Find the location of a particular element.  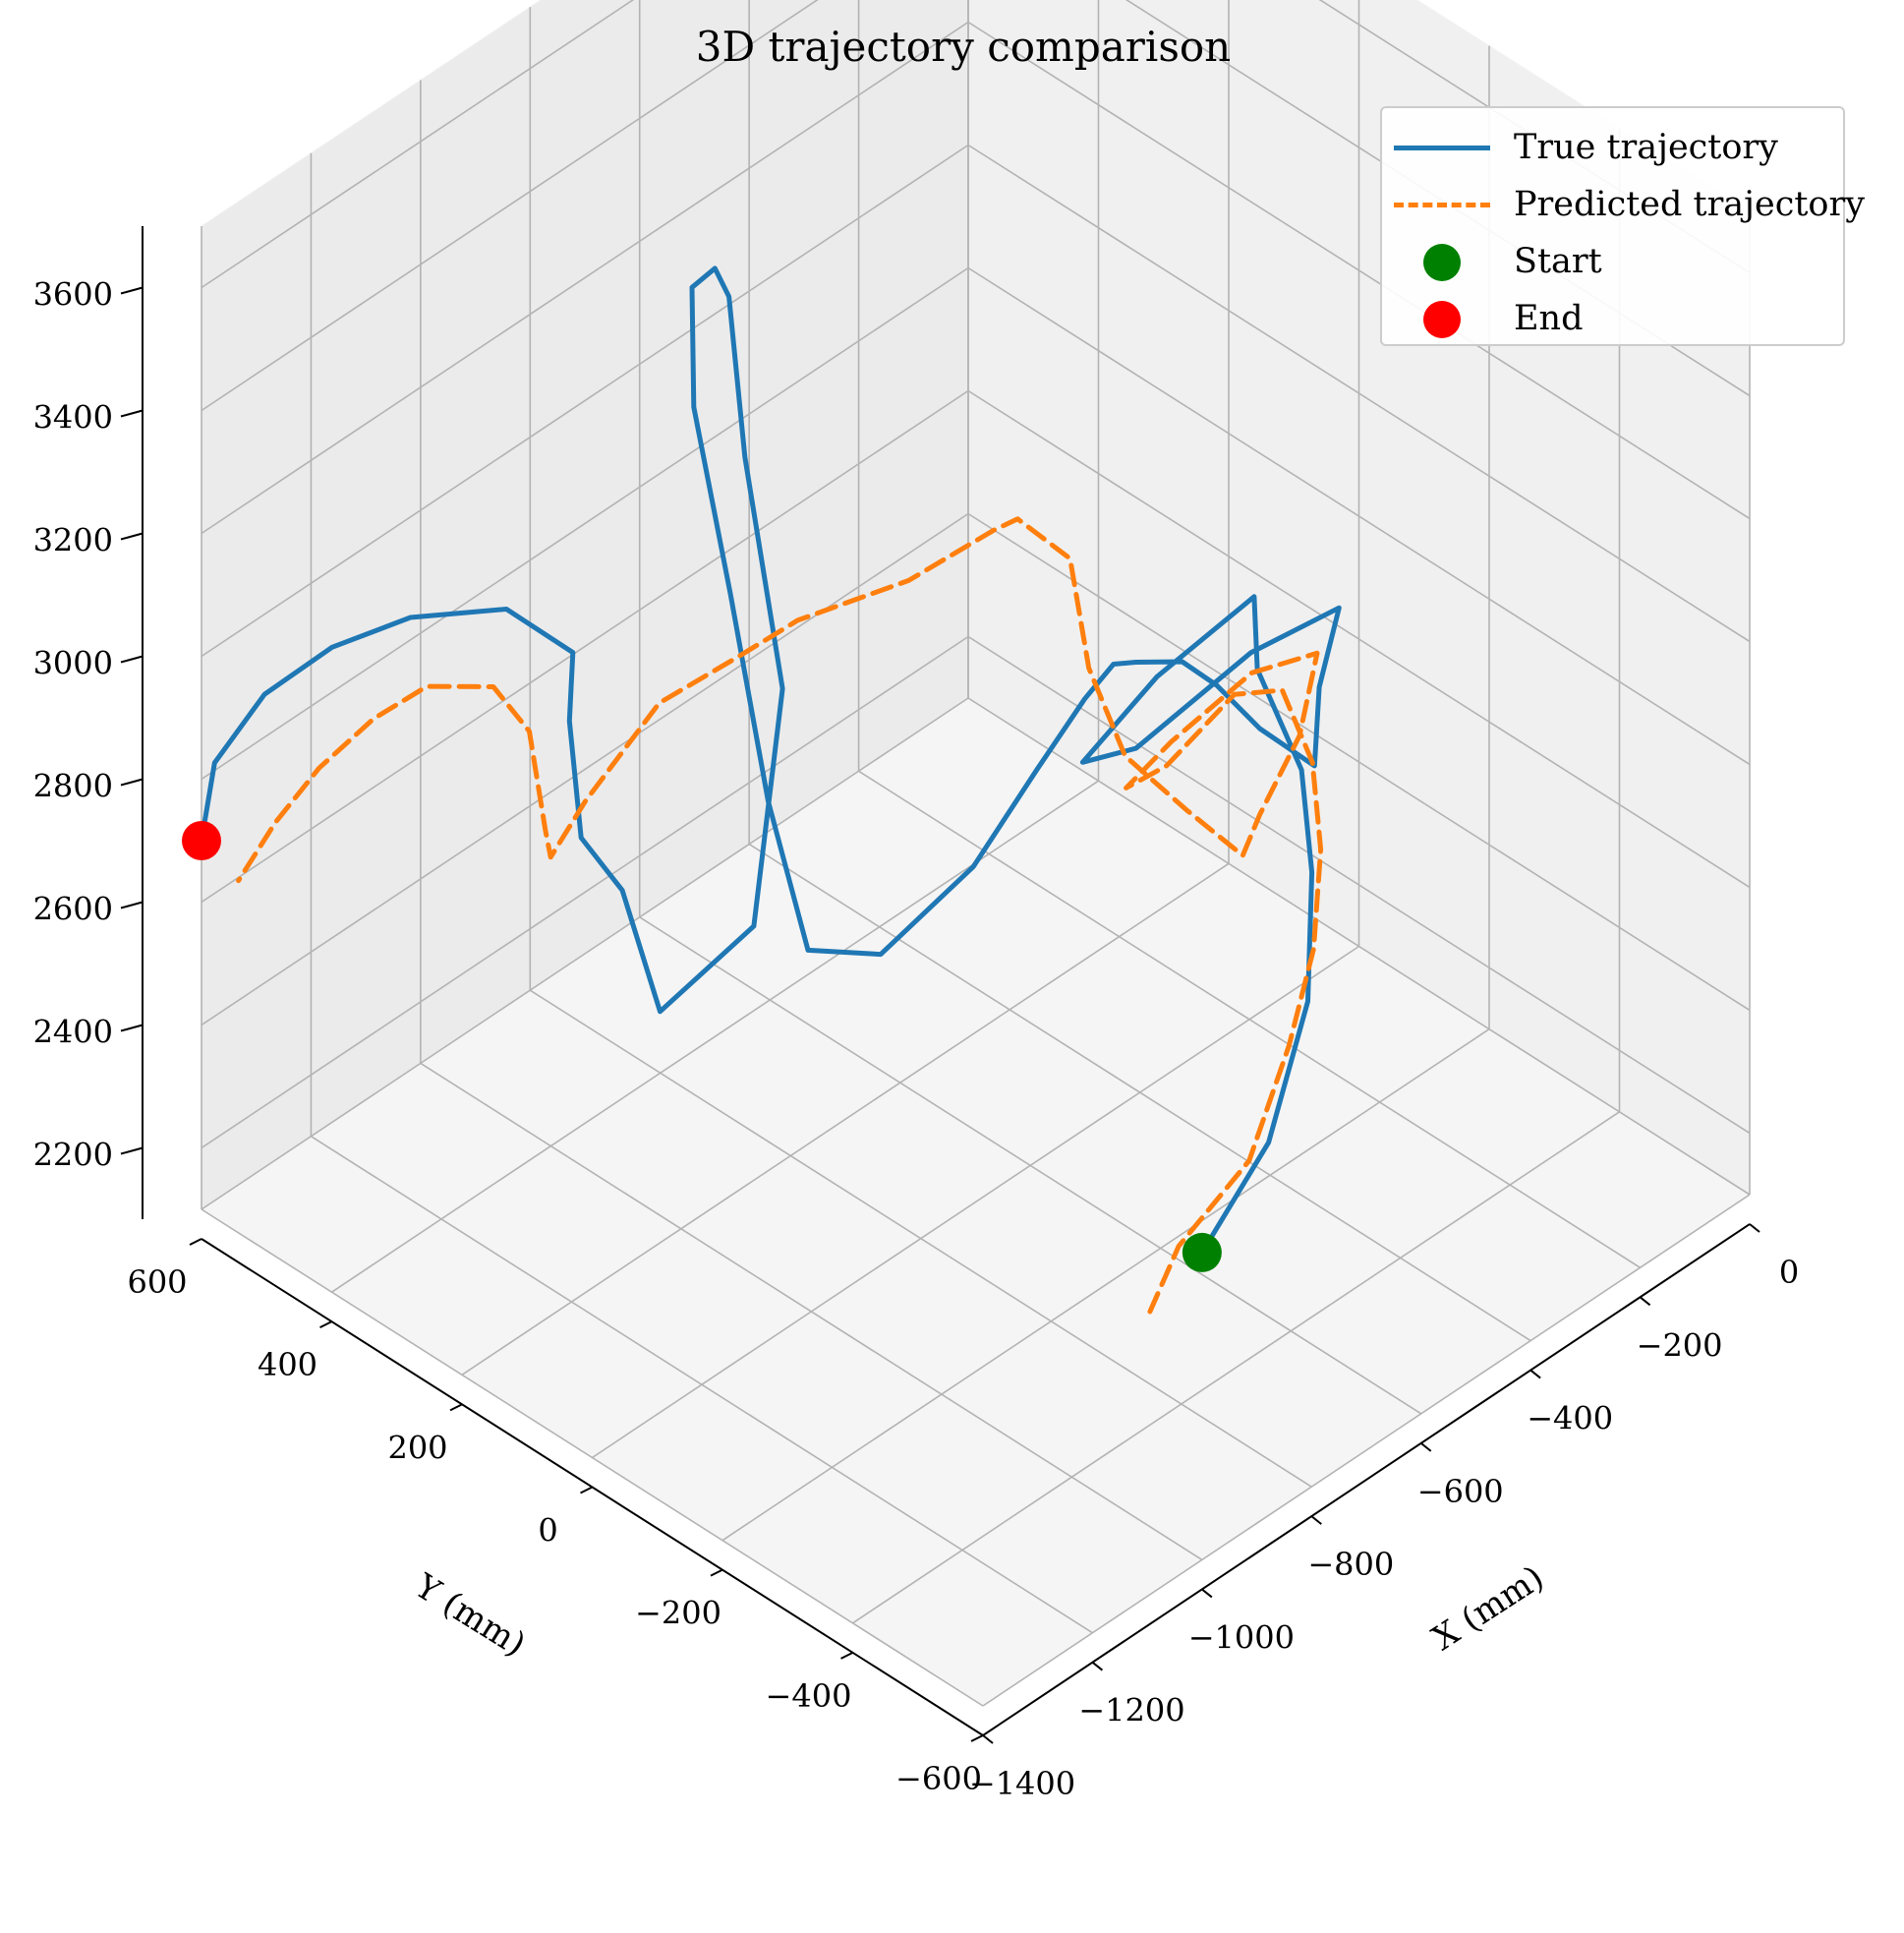

legend-start-label: Start is located at coordinates (1558, 261).